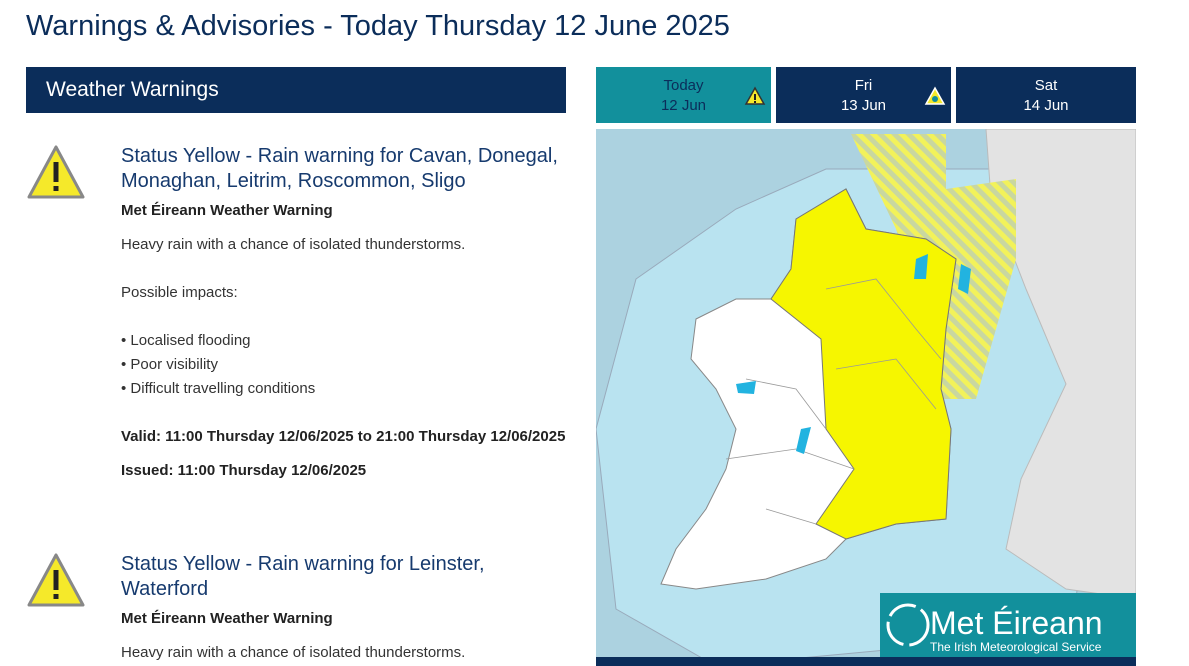  Describe the element at coordinates (683, 95) in the screenshot. I see `day-tab: Today 12 Jun` at that location.